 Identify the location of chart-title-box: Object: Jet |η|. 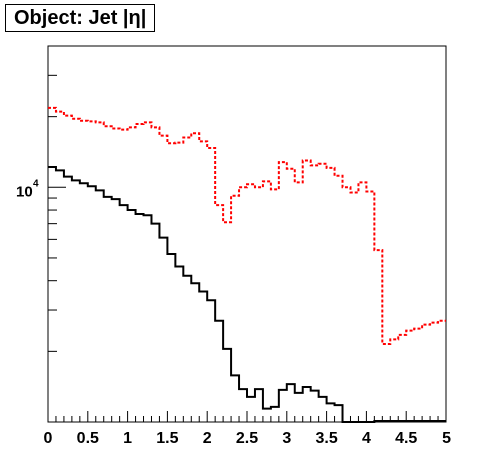
(80, 18).